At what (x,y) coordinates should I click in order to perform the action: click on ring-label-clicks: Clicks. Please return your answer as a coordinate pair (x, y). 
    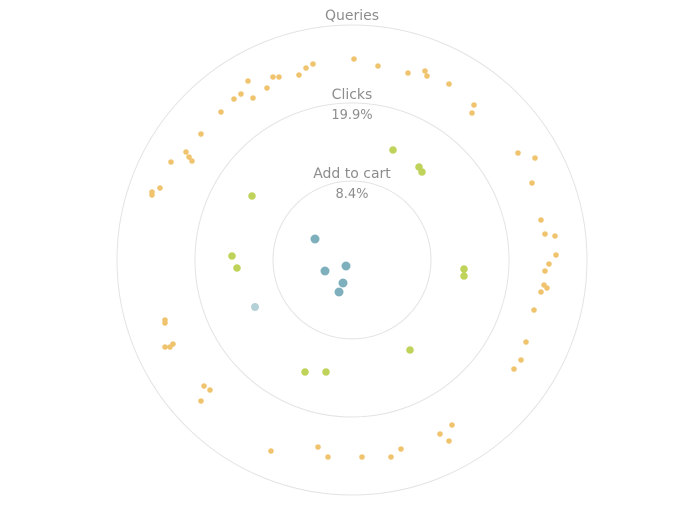
    Looking at the image, I should click on (352, 95).